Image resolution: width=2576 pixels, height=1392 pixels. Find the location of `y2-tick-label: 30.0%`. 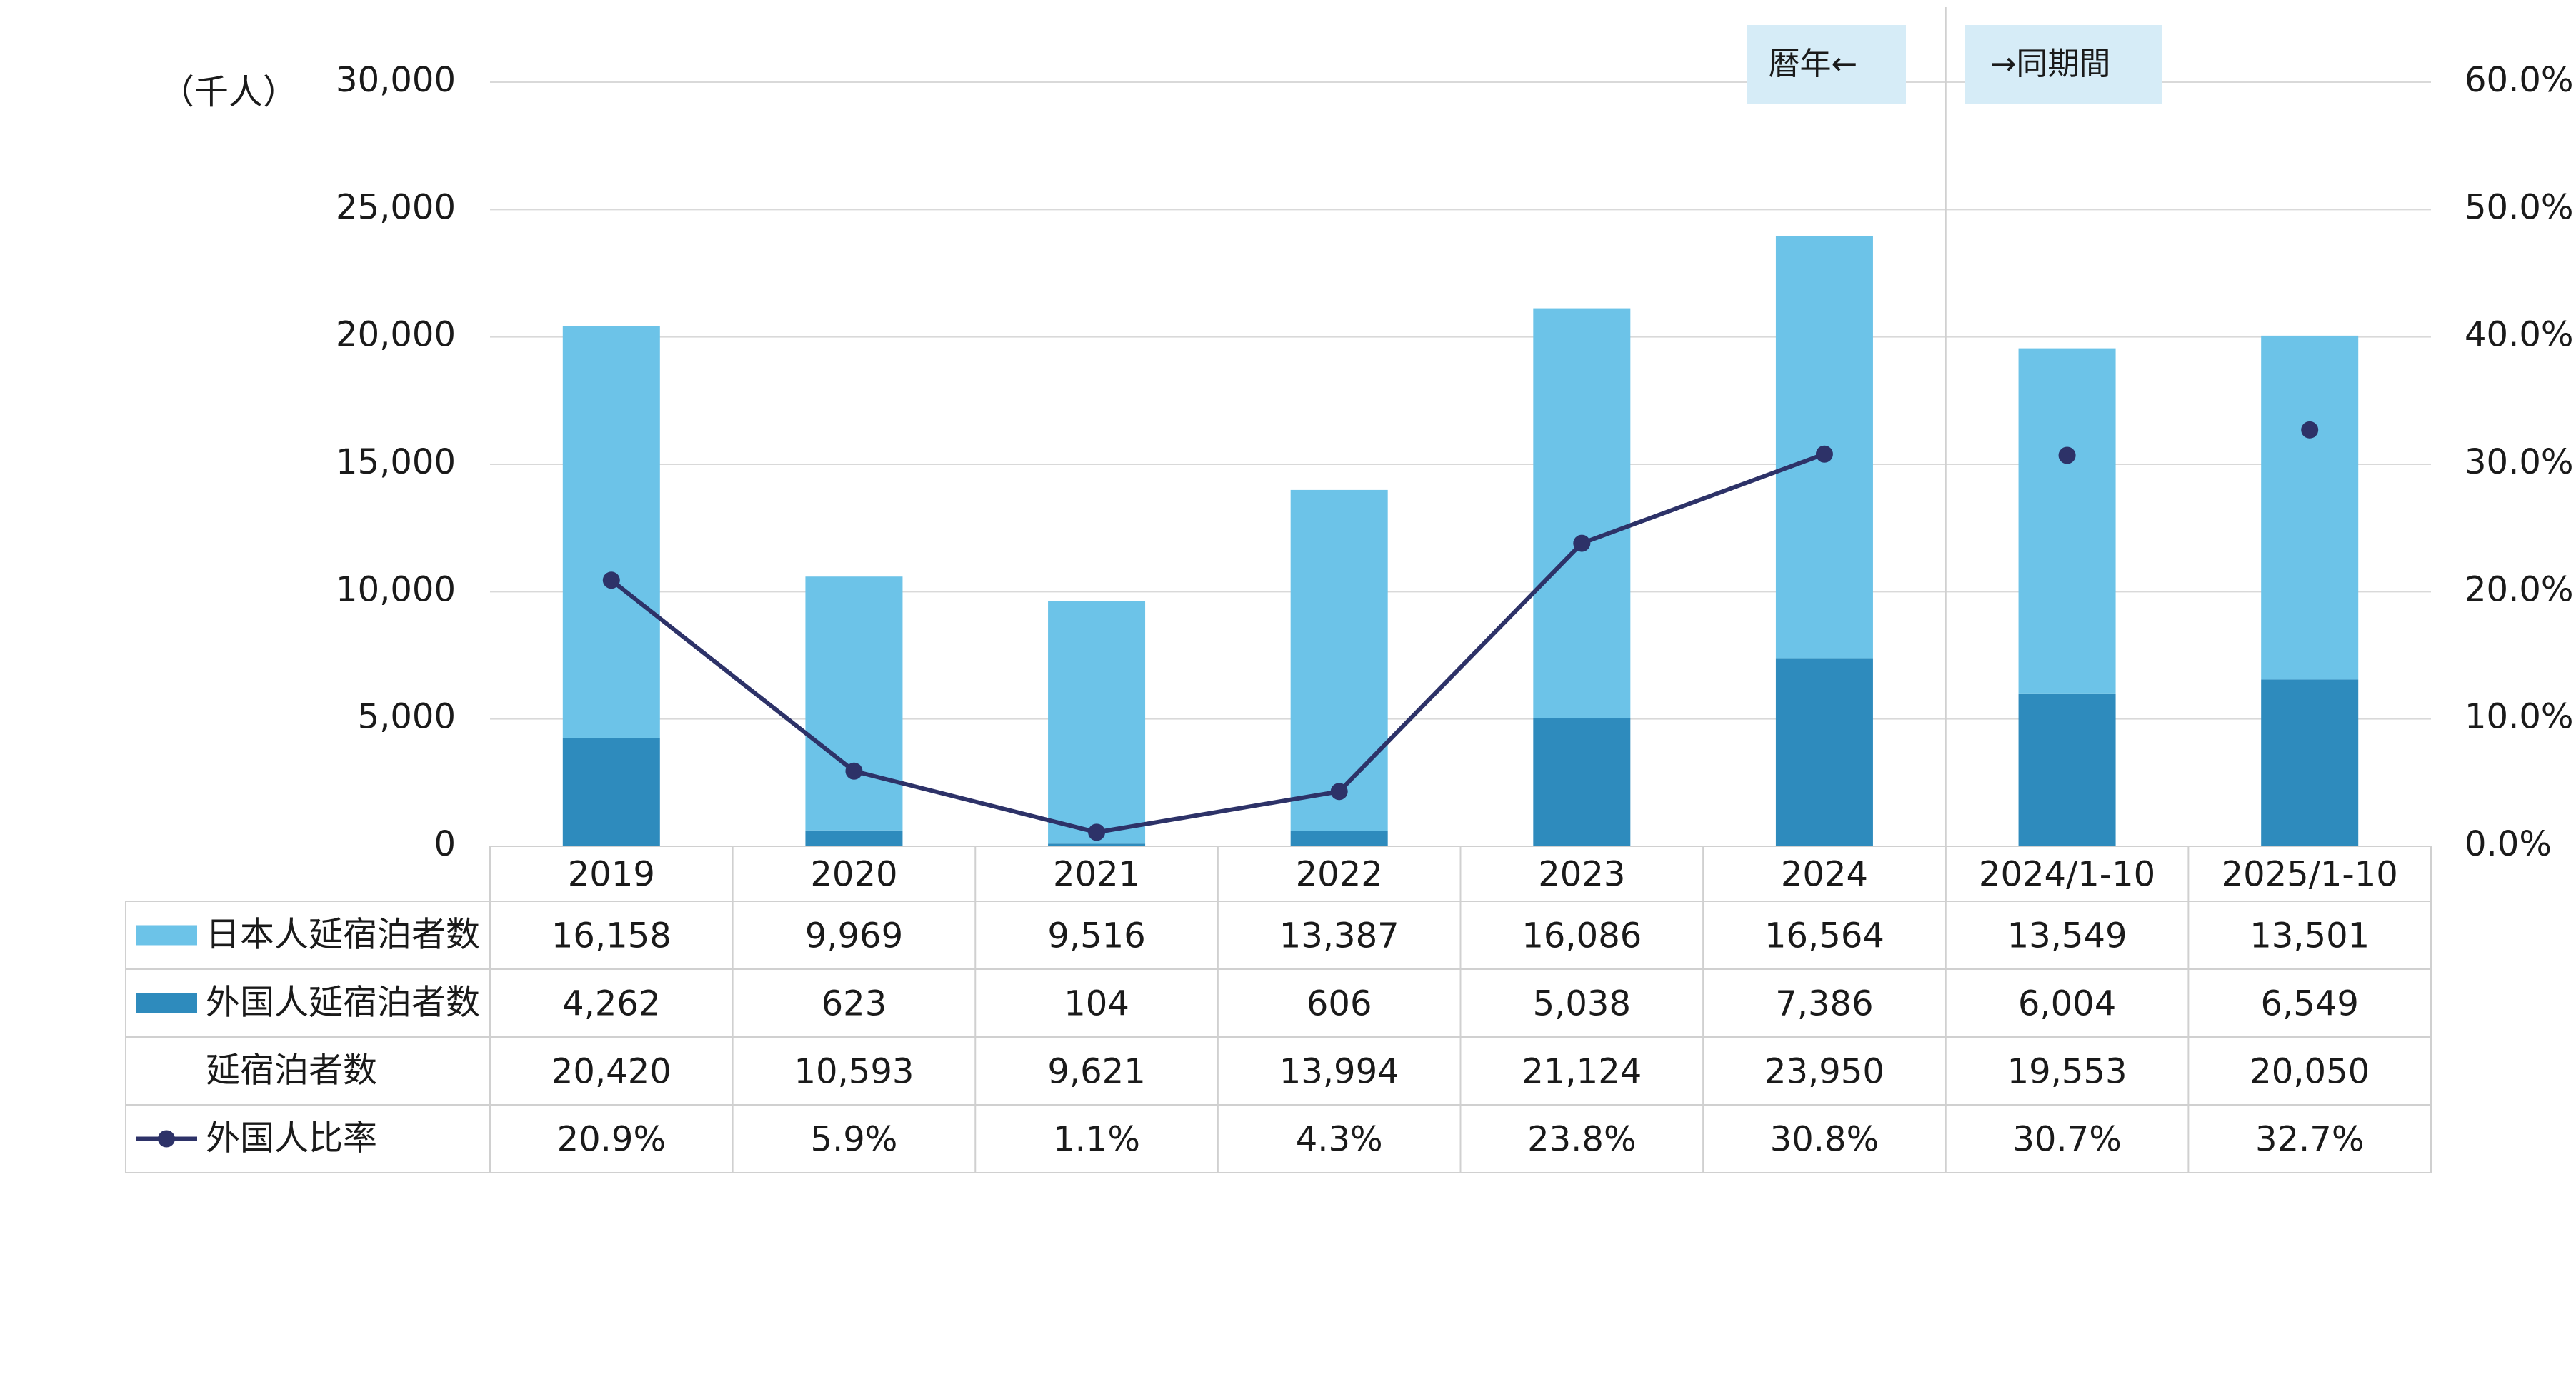

y2-tick-label: 30.0% is located at coordinates (2519, 462).